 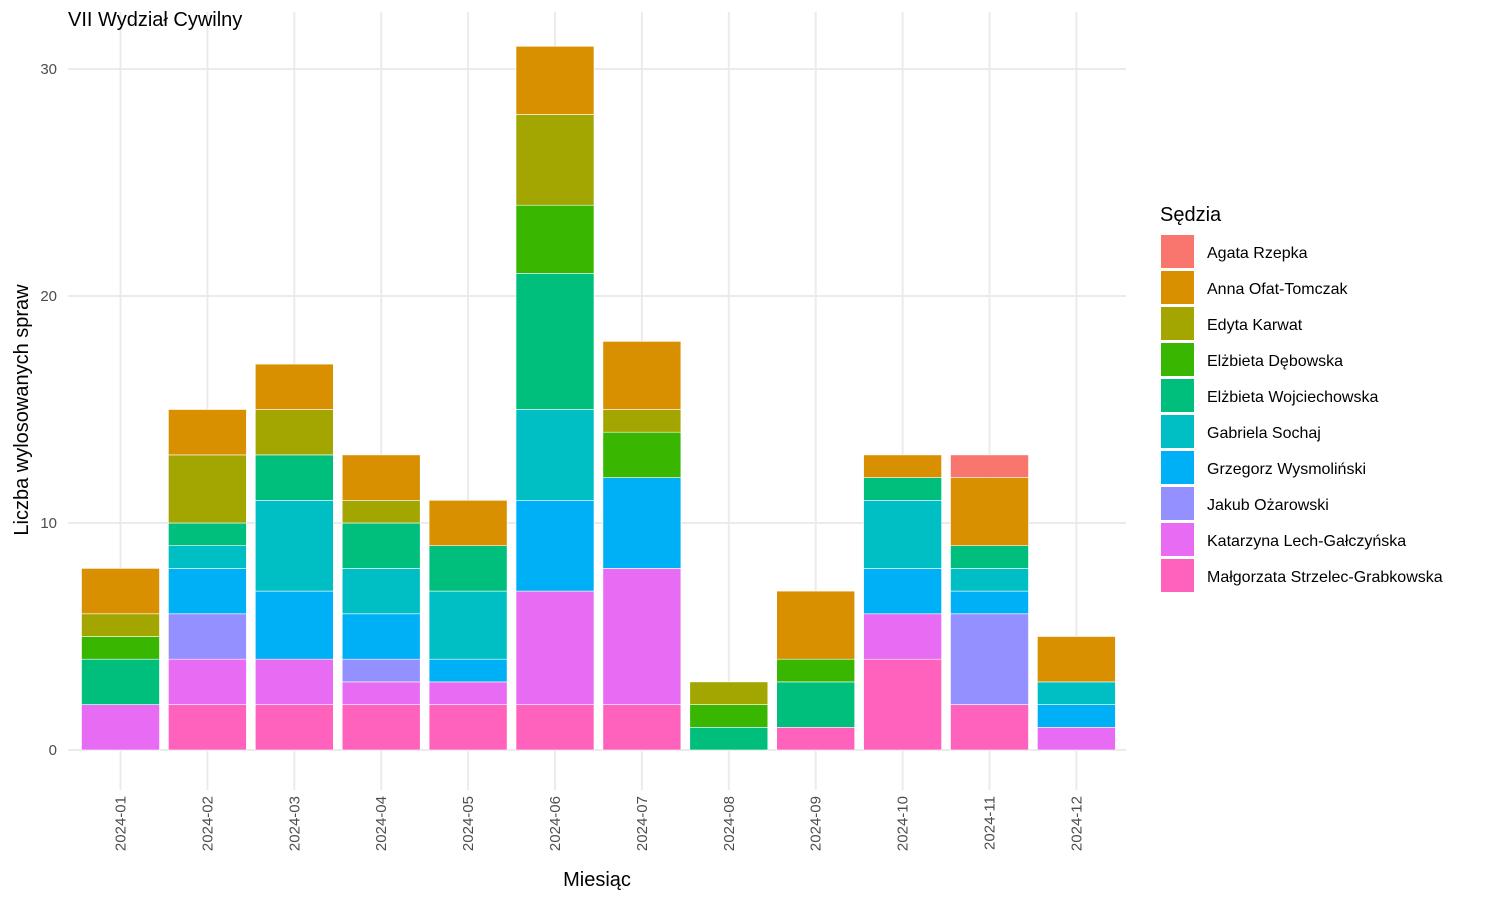 I want to click on legend-label: Jakub Ożarowski, so click(x=1268, y=505).